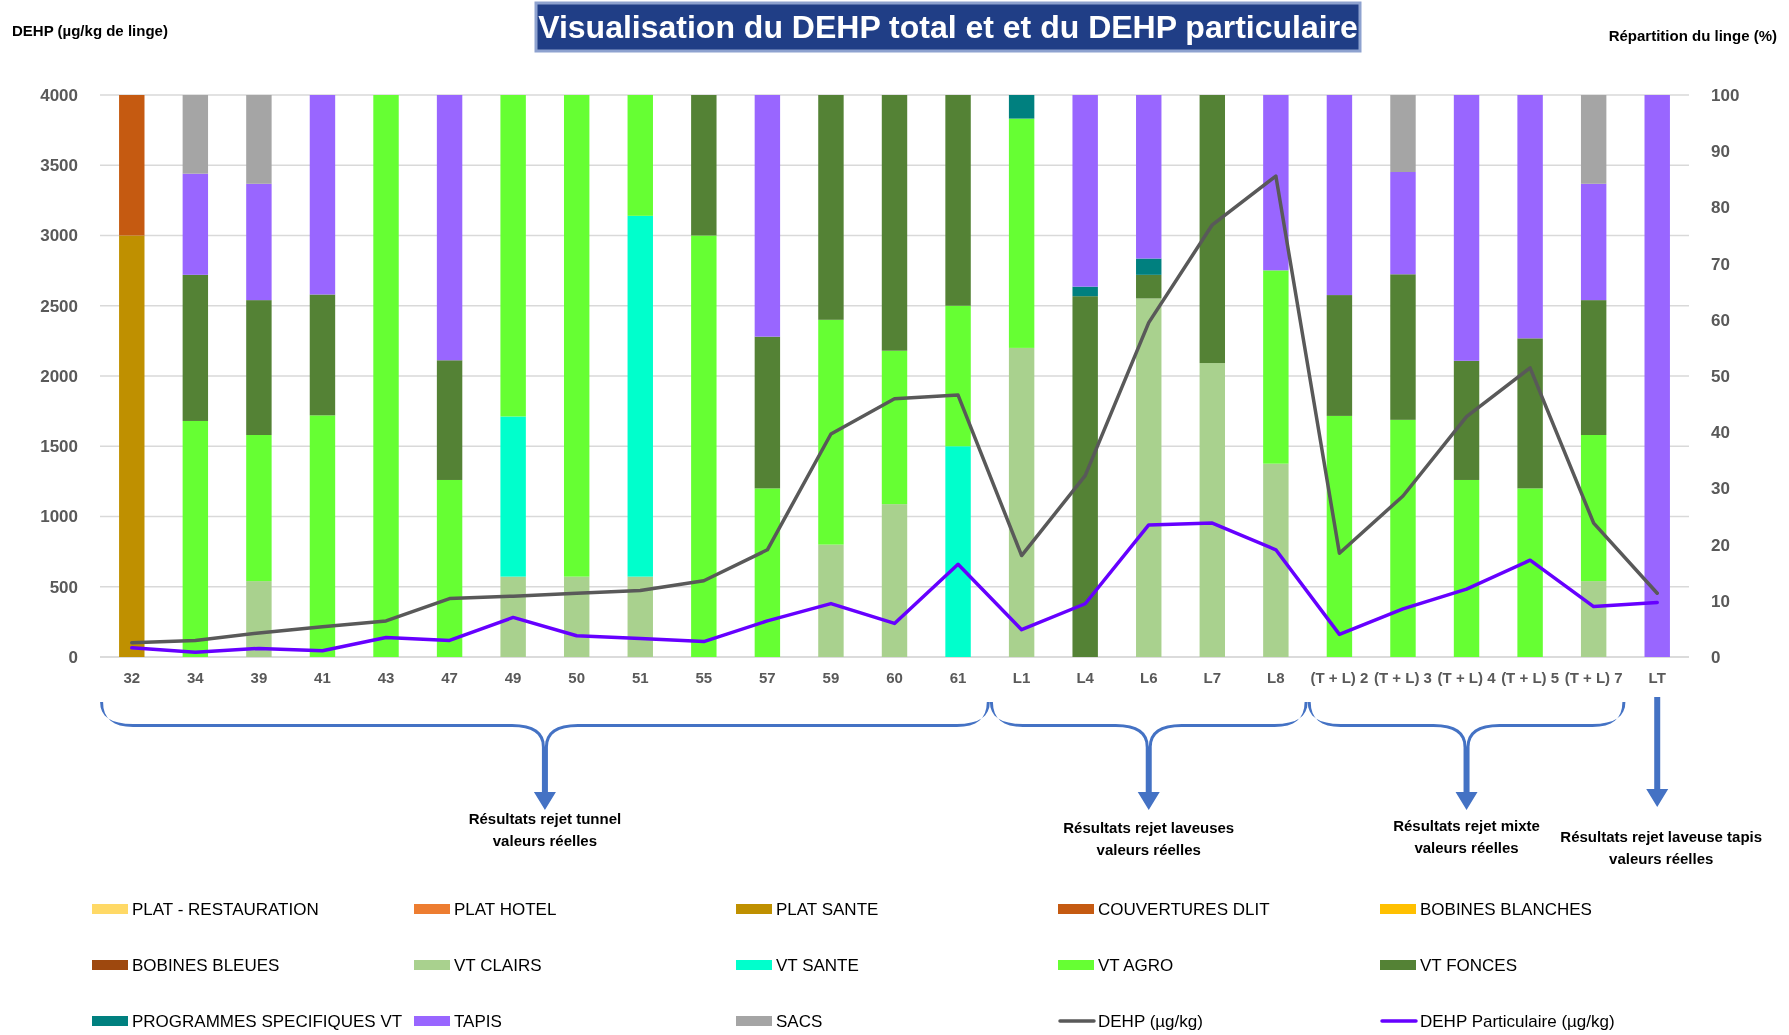 Image resolution: width=1789 pixels, height=1035 pixels. What do you see at coordinates (259, 677) in the screenshot?
I see `x-tick-label: 39` at bounding box center [259, 677].